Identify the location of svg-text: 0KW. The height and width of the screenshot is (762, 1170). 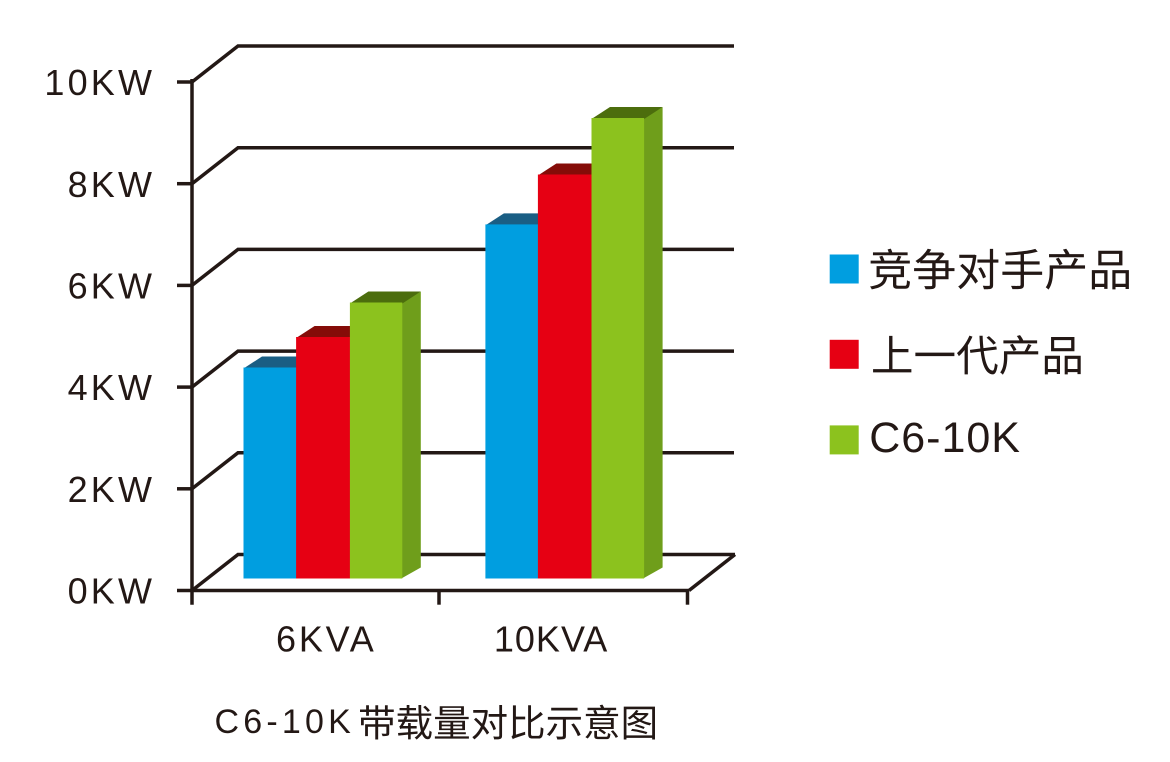
(112, 591).